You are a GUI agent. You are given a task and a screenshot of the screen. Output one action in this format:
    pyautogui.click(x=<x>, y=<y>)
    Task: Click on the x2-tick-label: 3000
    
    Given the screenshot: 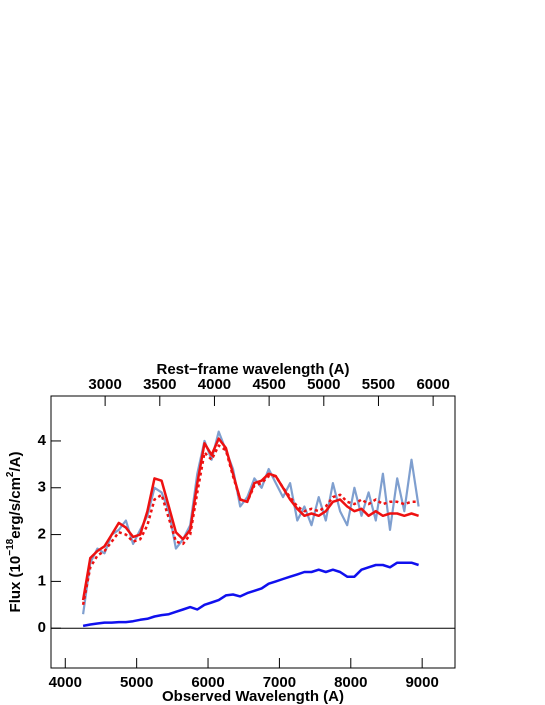 What is the action you would take?
    pyautogui.click(x=104, y=384)
    